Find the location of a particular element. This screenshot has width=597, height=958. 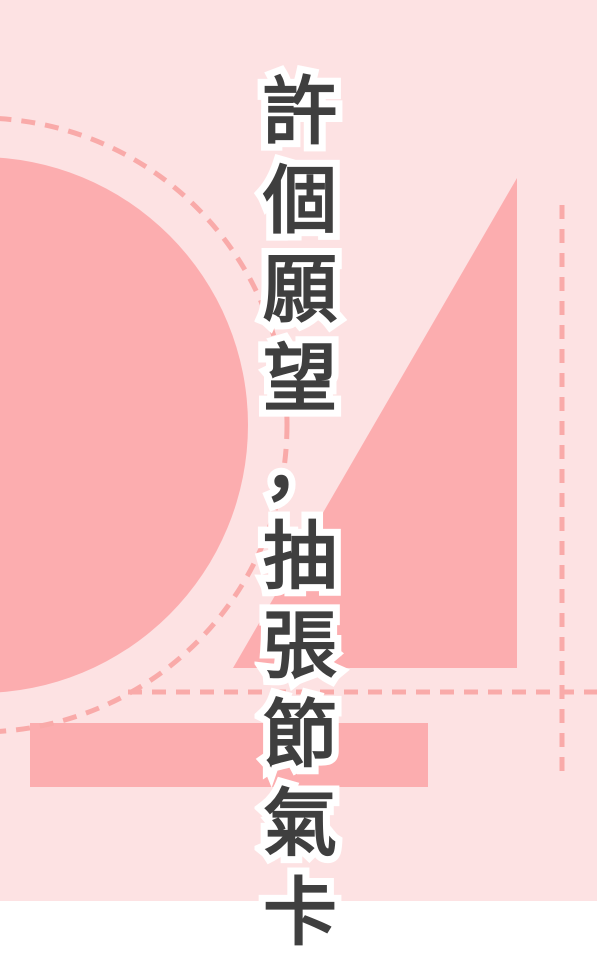

title-char: 張 is located at coordinates (300, 646).